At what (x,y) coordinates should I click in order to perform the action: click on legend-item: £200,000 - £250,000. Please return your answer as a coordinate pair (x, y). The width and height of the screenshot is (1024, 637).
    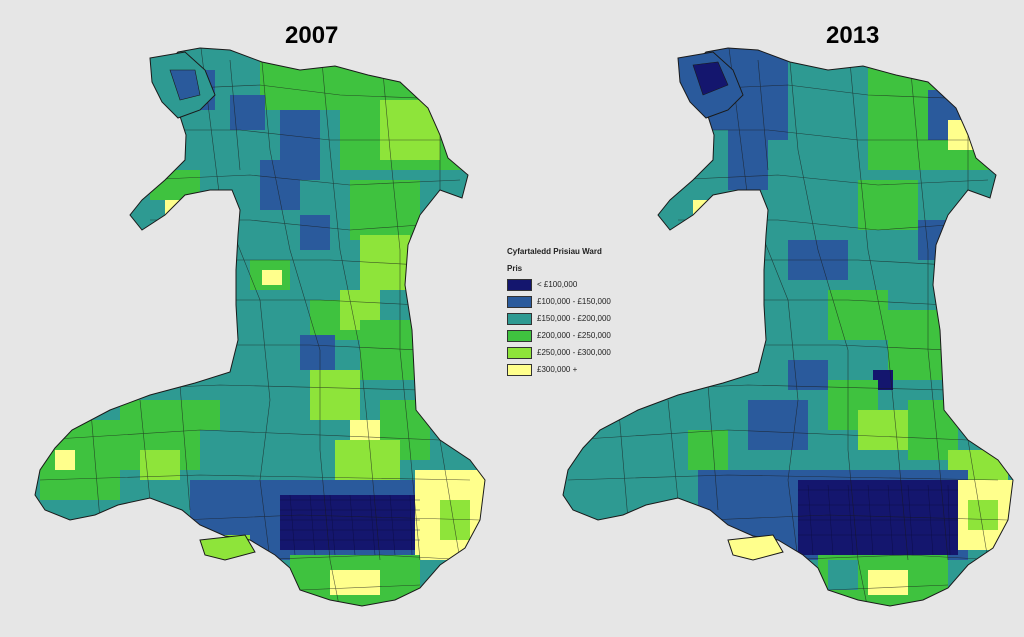
    Looking at the image, I should click on (572, 335).